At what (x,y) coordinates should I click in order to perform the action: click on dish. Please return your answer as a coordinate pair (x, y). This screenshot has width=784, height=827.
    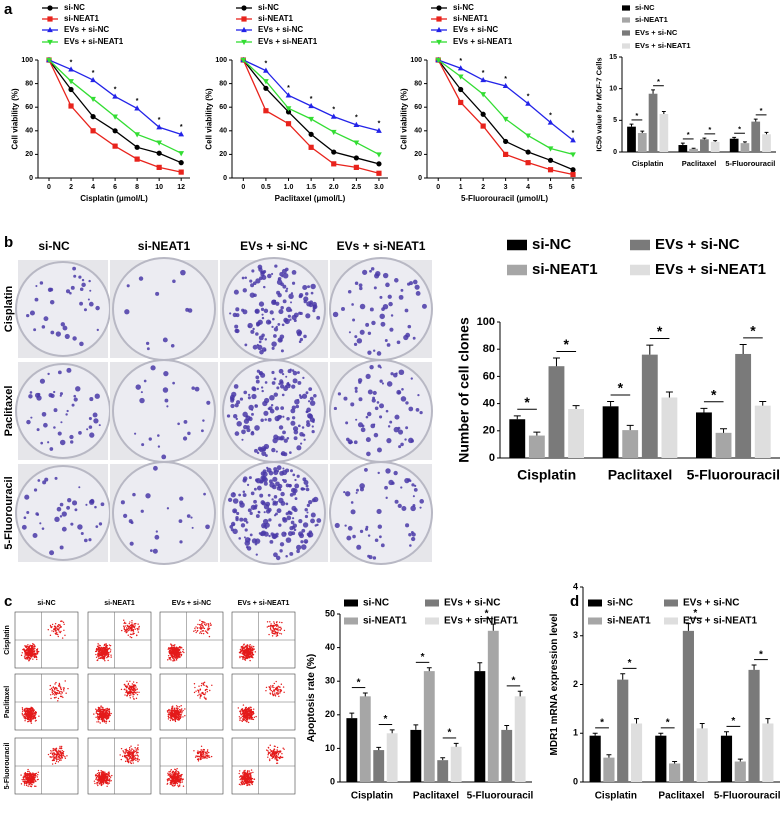
    Looking at the image, I should click on (164, 513).